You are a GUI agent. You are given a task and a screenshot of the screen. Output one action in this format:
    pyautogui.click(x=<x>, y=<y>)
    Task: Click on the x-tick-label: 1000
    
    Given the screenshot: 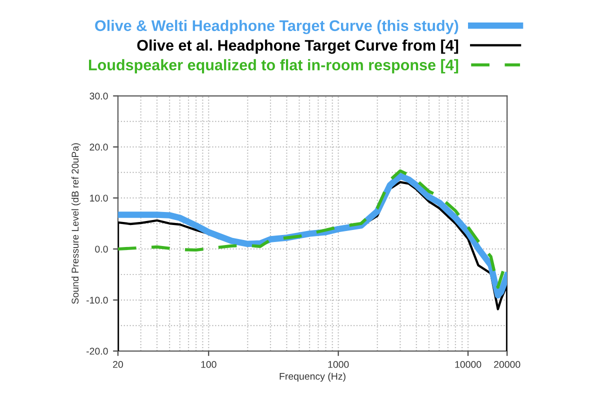 What is the action you would take?
    pyautogui.click(x=338, y=364)
    